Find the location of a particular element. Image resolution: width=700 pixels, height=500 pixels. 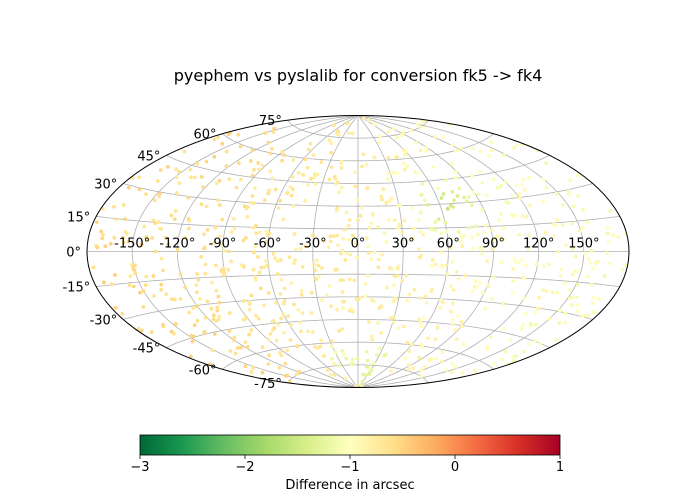

latitude-tick-label: 60° is located at coordinates (204, 135).